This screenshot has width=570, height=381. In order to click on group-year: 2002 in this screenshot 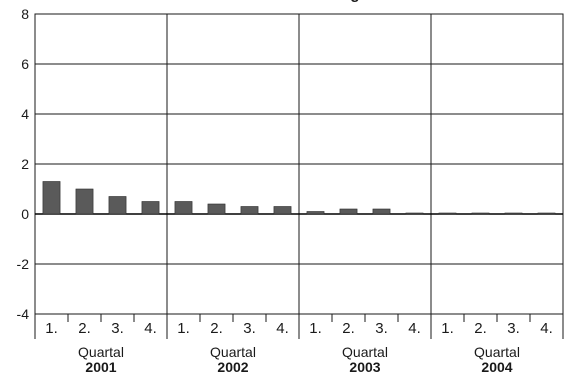, I will do `click(232, 367)`.